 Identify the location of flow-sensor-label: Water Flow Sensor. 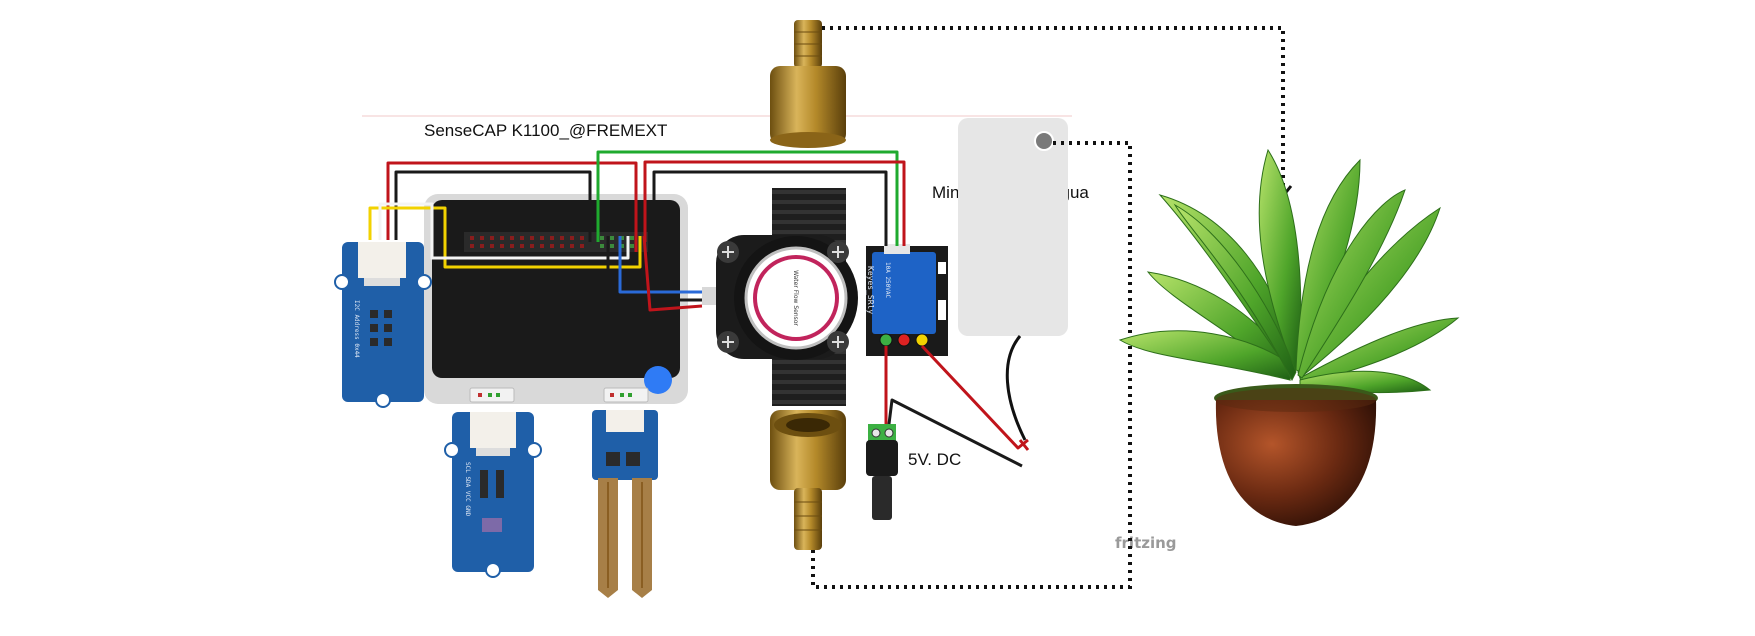
(795, 298).